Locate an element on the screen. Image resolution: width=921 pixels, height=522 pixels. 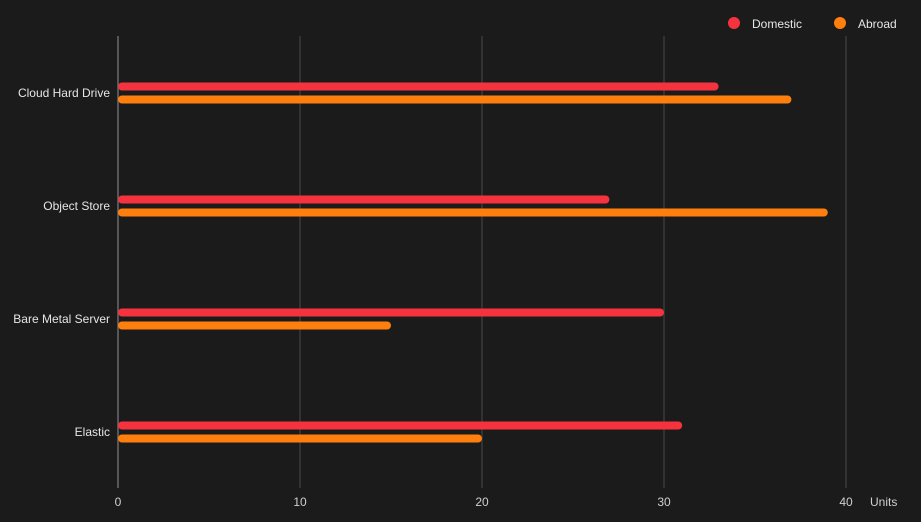
x-tick-labels: 0 10 20 30 40 is located at coordinates (484, 502).